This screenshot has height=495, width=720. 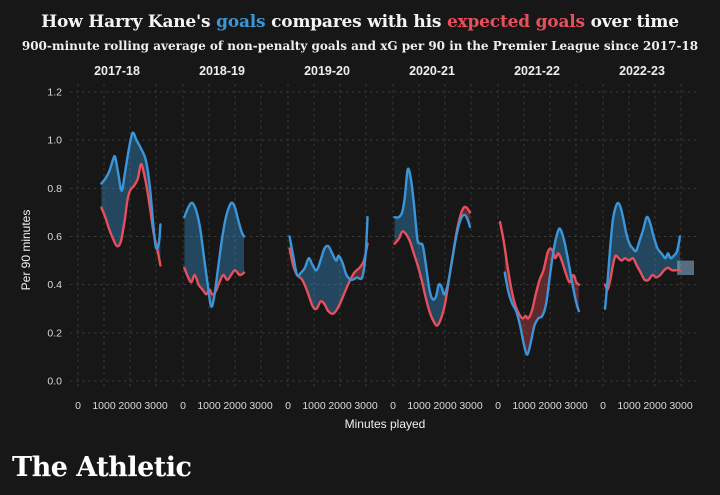 What do you see at coordinates (54, 285) in the screenshot?
I see `y-tick-label: 0.4` at bounding box center [54, 285].